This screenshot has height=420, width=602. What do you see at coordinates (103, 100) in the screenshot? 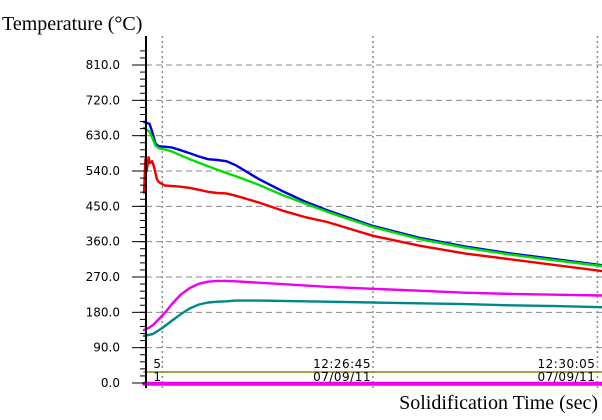
I see `y-tick-label: 720.0` at bounding box center [103, 100].